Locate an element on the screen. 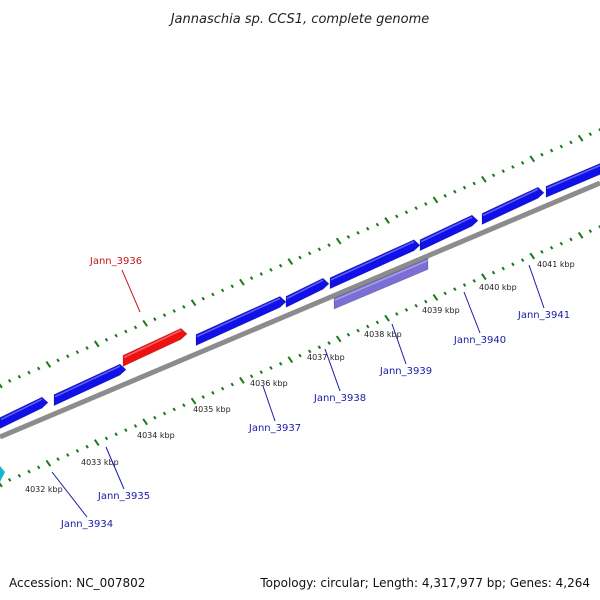 Image resolution: width=600 pixels, height=600 pixels. gene-jann-3936-shine is located at coordinates (152, 343).